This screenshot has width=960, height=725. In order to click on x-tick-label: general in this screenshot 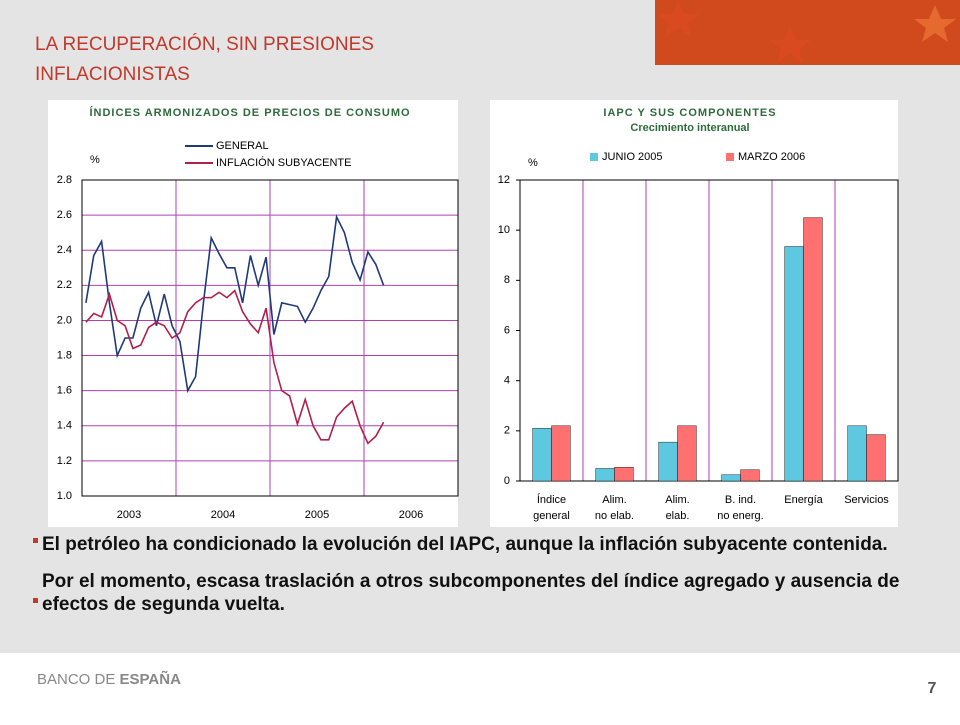, I will do `click(551, 516)`.